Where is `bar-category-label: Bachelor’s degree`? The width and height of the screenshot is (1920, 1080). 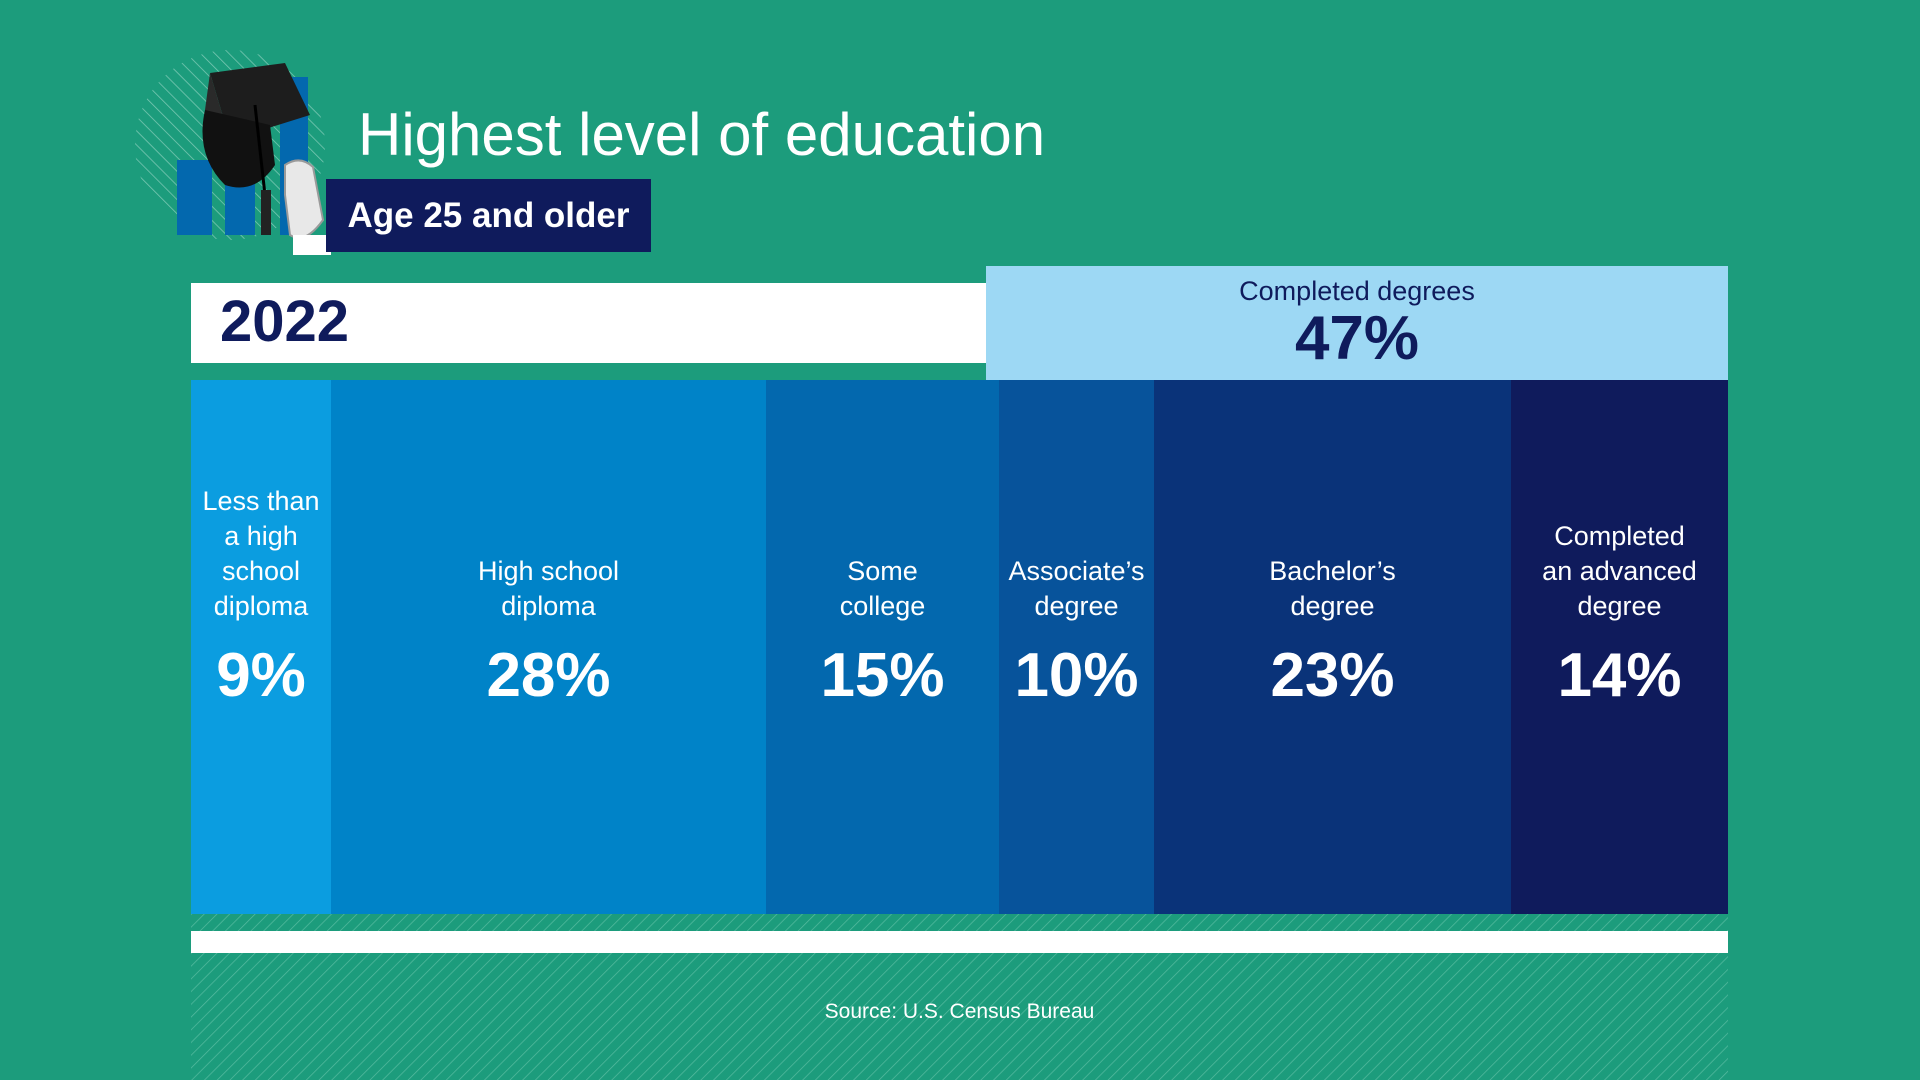 bar-category-label: Bachelor’s degree is located at coordinates (1332, 589).